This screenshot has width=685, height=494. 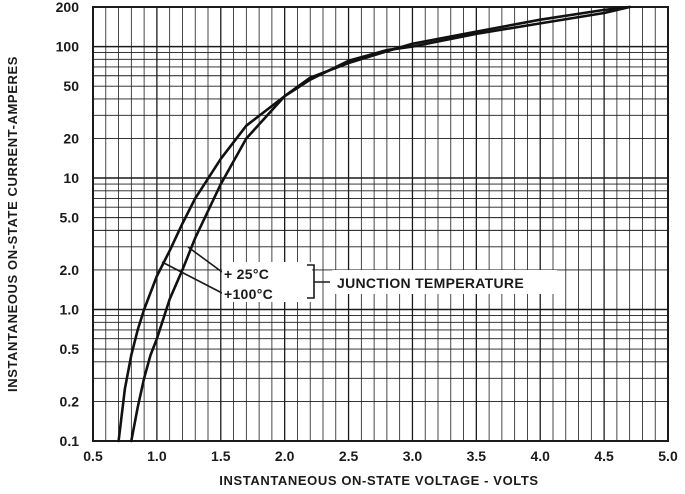 I want to click on x-tick-label: 2.5, so click(x=349, y=456).